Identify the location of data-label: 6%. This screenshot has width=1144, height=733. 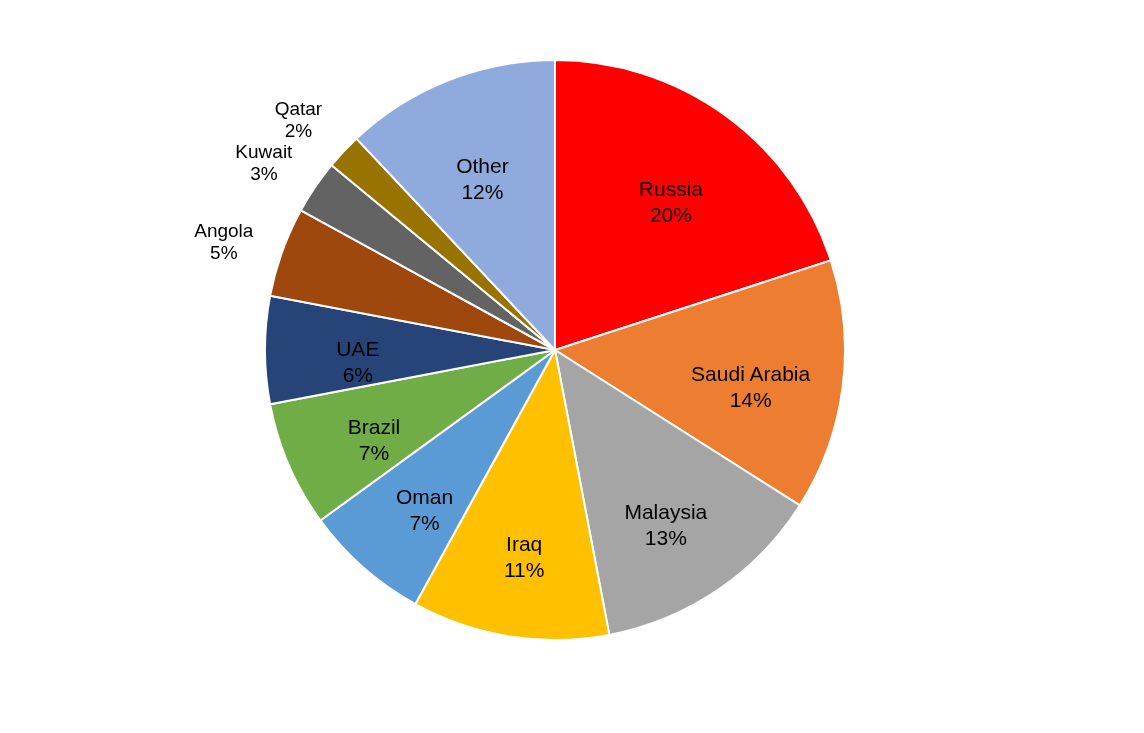
(357, 374).